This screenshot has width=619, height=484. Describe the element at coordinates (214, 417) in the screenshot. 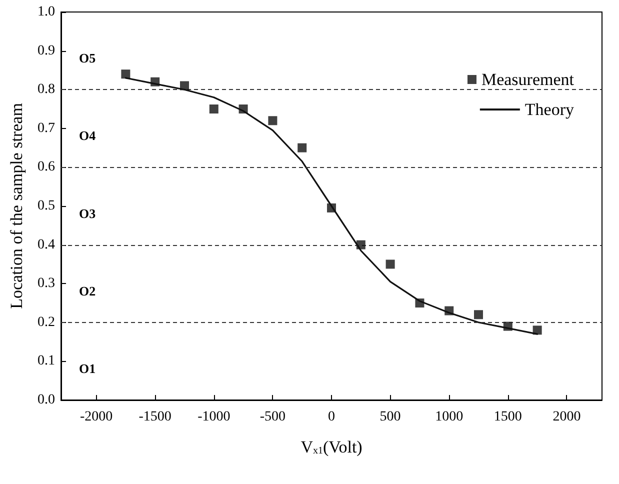

I see `x-tick-label: -1000` at that location.